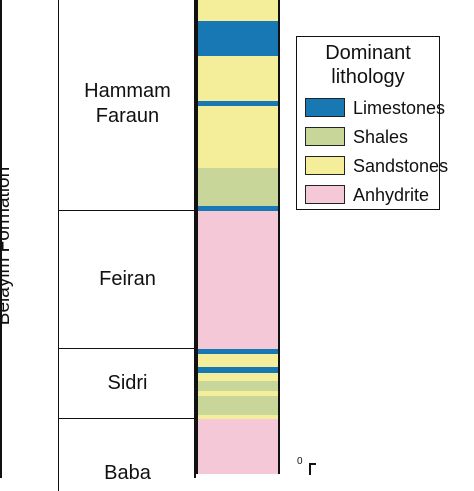 The image size is (474, 491). Describe the element at coordinates (312, 469) in the screenshot. I see `scale-bar` at that location.